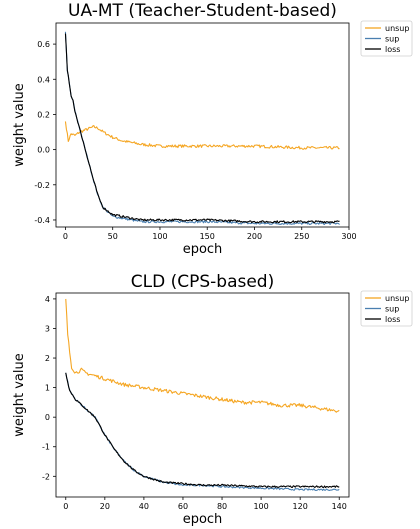 This screenshot has width=420, height=529. What do you see at coordinates (113, 236) in the screenshot?
I see `x-tick-label: 50` at bounding box center [113, 236].